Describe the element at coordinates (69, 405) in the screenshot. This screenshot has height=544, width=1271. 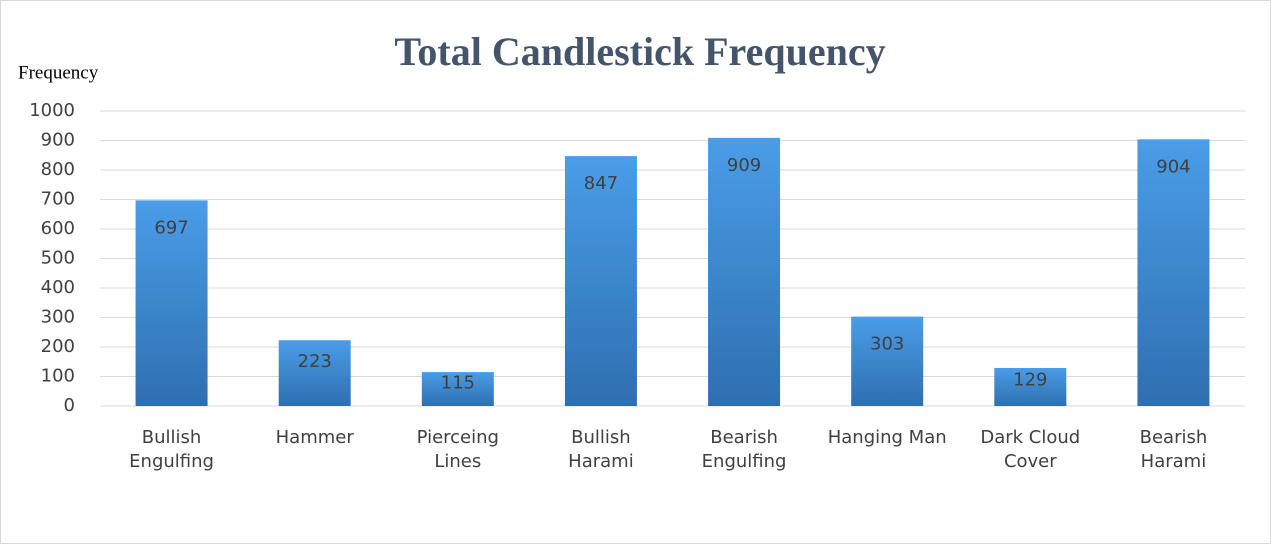
I see `y-tick-label: 0` at that location.